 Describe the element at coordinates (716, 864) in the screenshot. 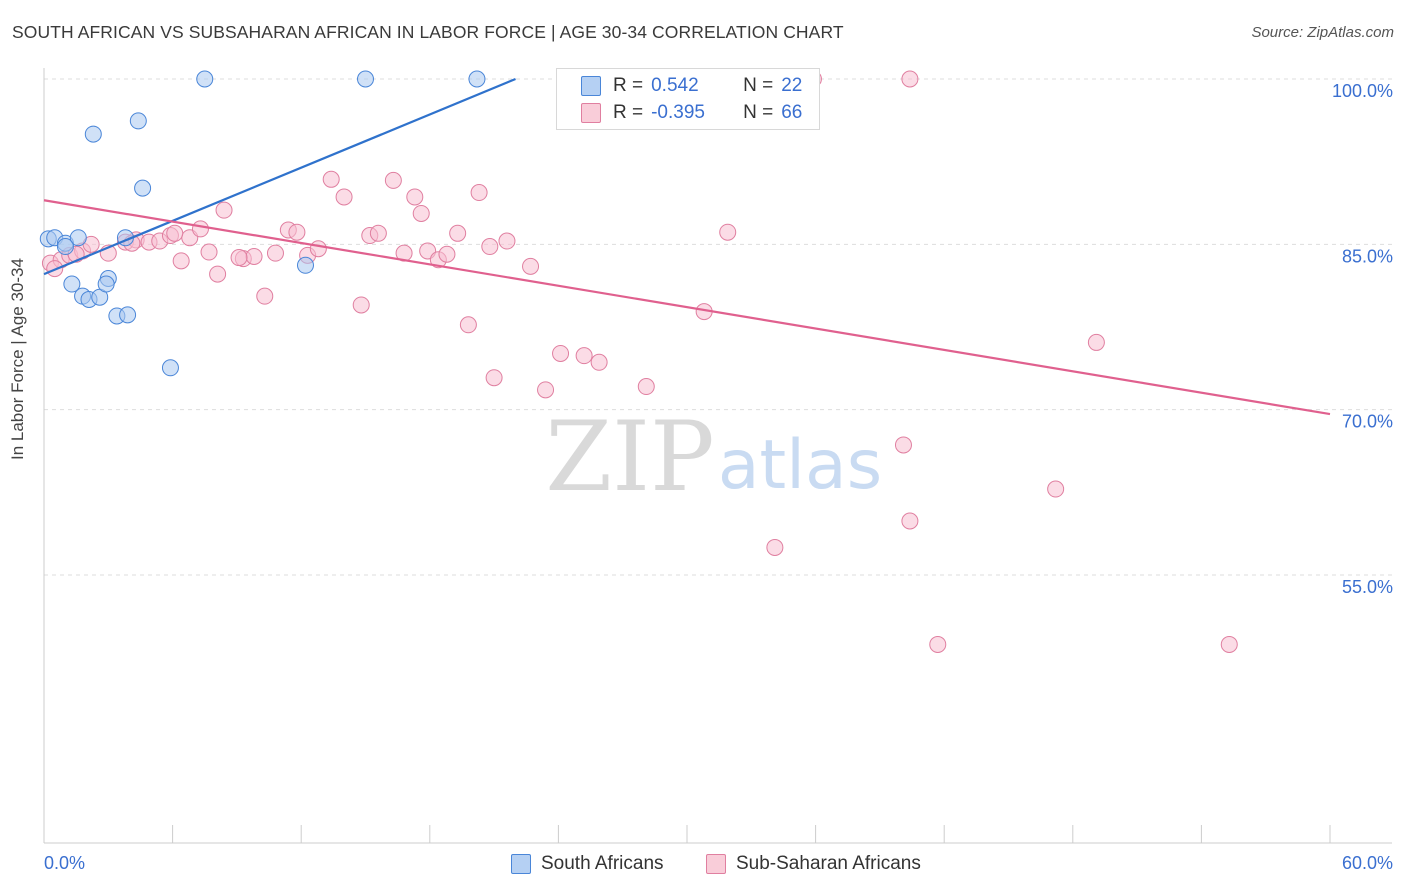

I see `bottom-legend-swatch-pink` at that location.